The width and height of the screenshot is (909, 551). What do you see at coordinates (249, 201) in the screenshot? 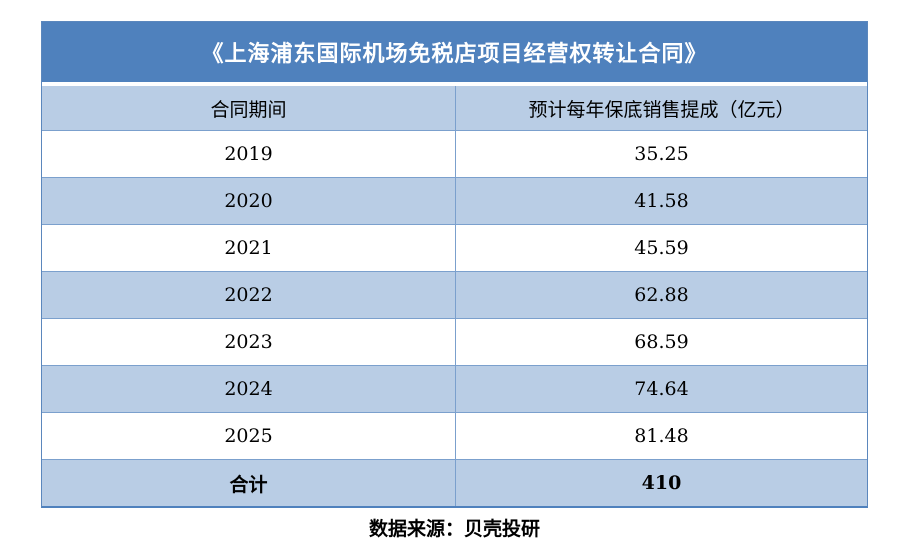
I see `period-cell: 2020` at bounding box center [249, 201].